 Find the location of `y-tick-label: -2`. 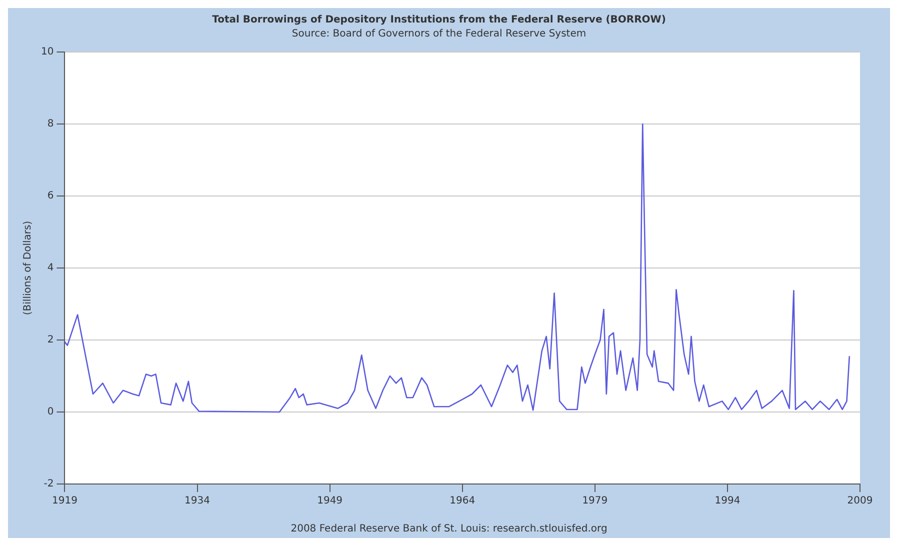

y-tick-label: -2 is located at coordinates (49, 484).